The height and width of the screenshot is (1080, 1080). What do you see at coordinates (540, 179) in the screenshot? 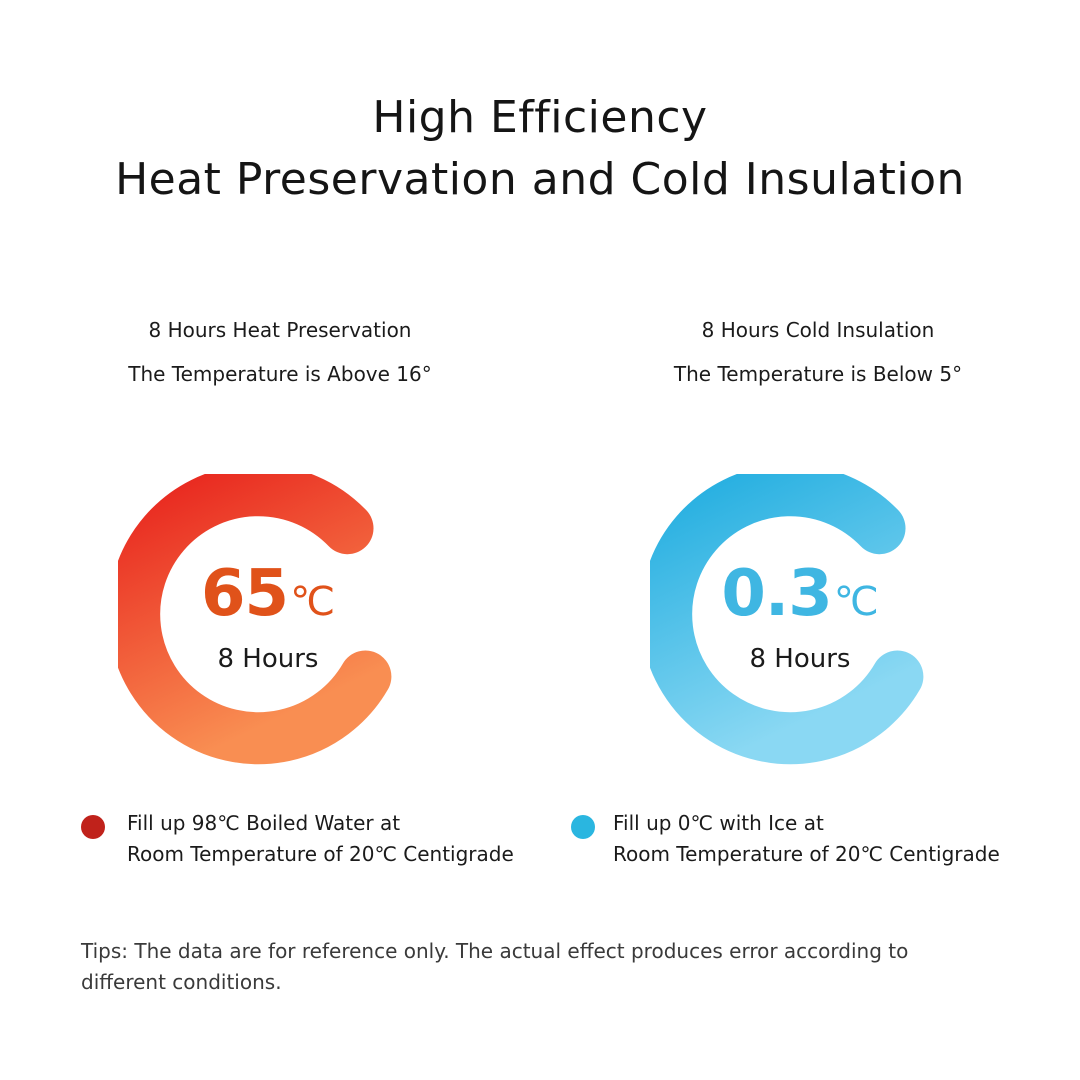
I see `page-title-line-2: Heat Preservation and Cold Insulation` at bounding box center [540, 179].